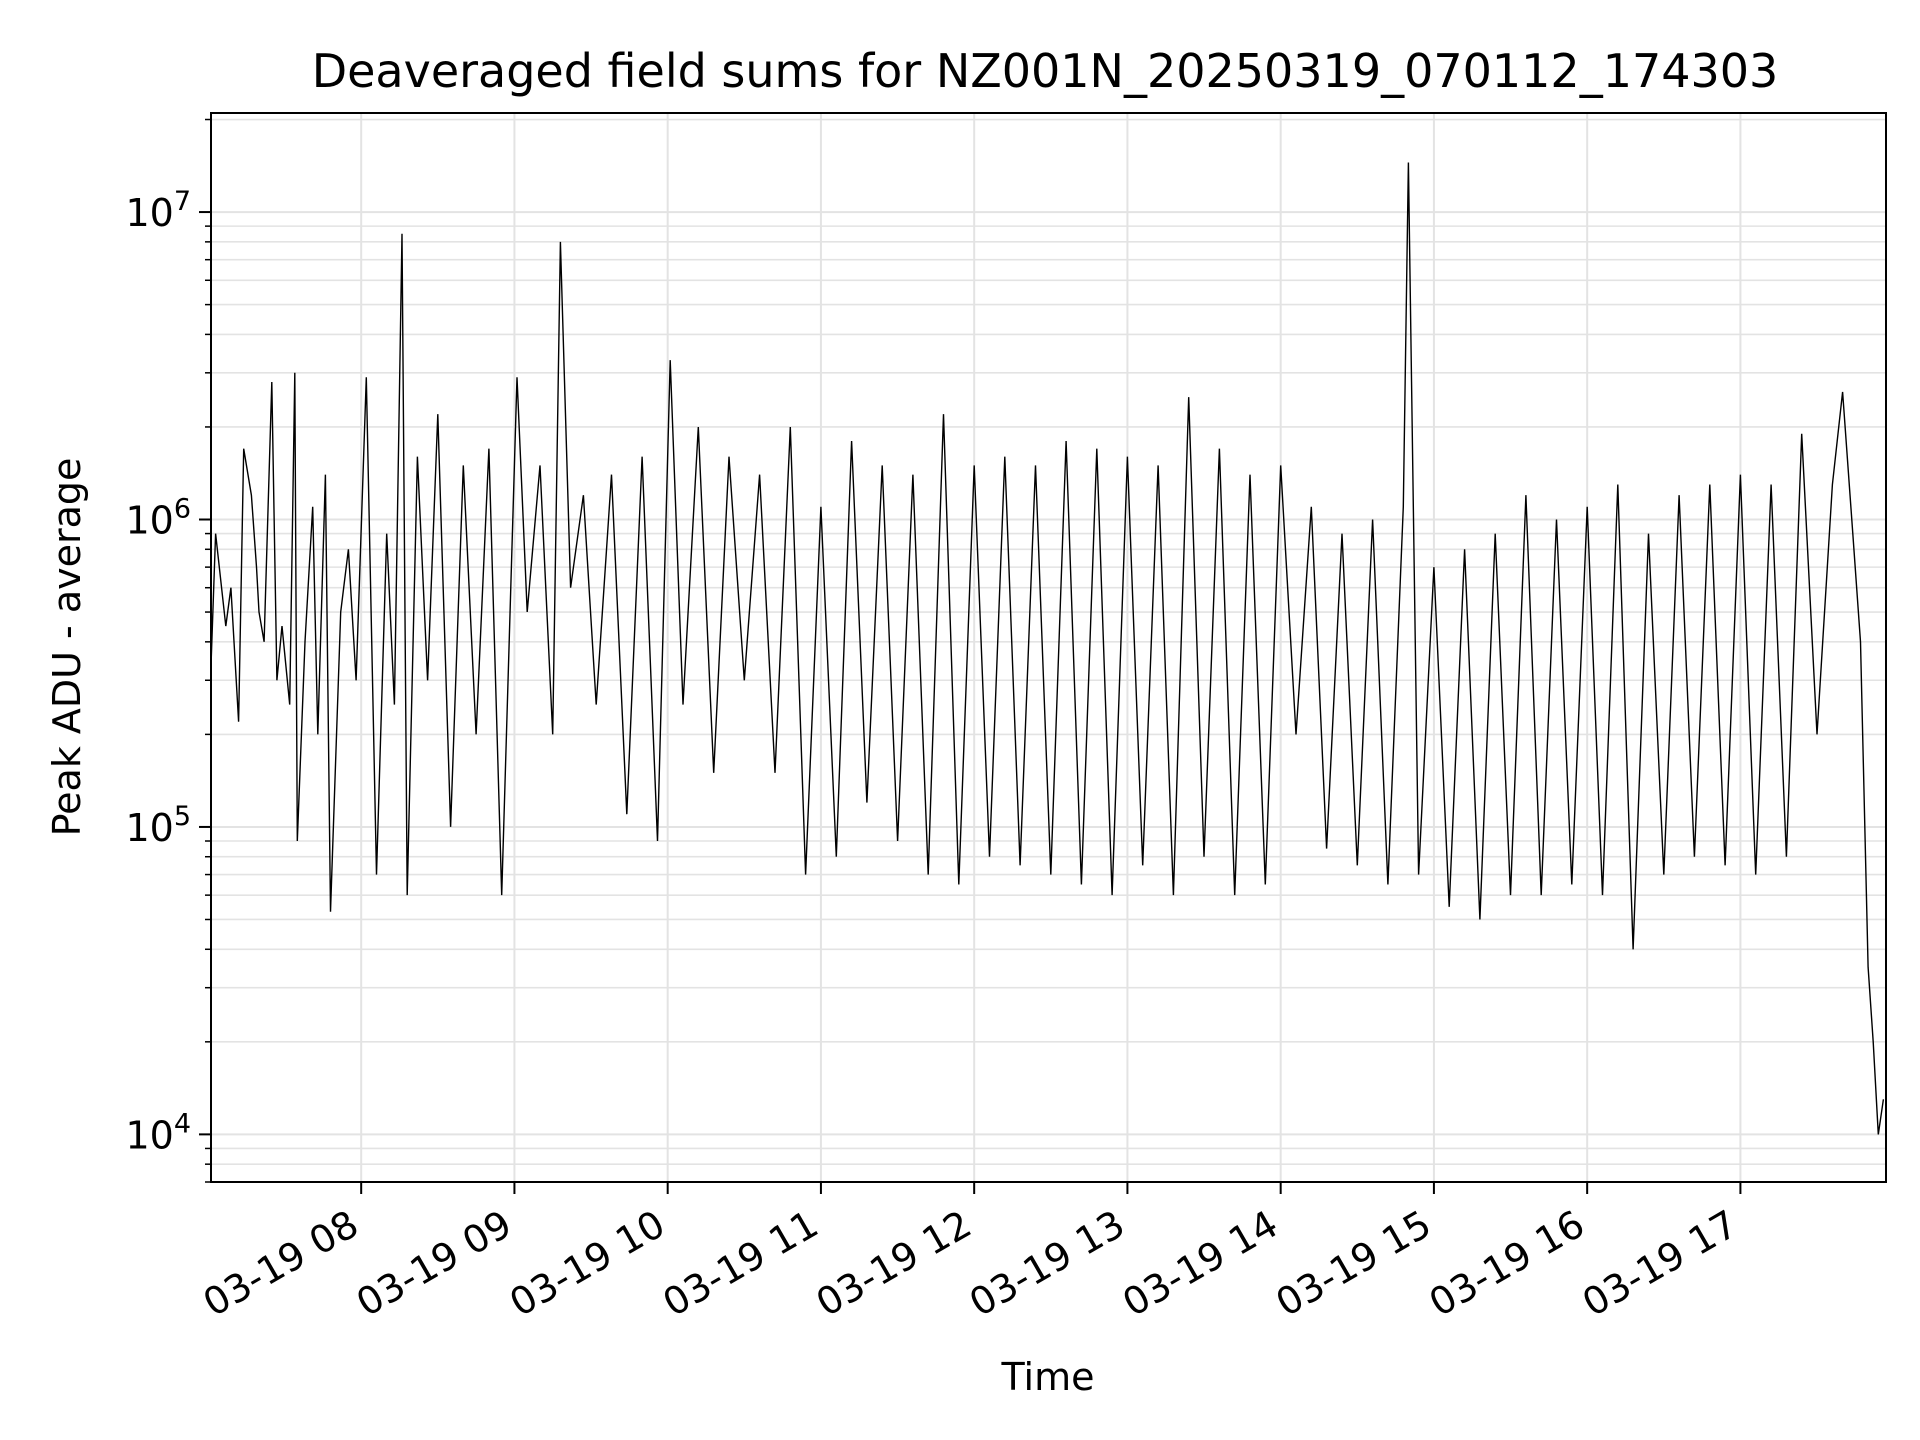  Describe the element at coordinates (1048, 1377) in the screenshot. I see `x-axis-label: Time` at that location.